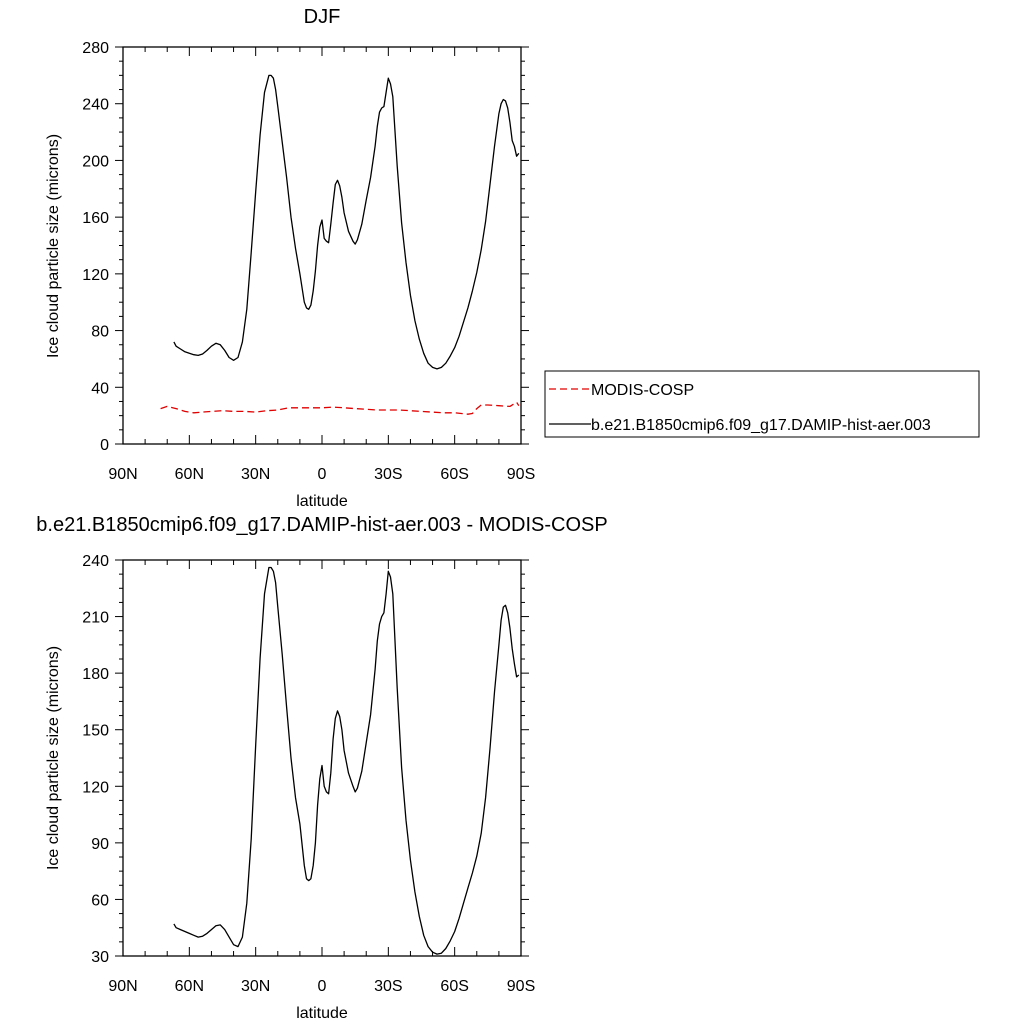  Describe the element at coordinates (95, 48) in the screenshot. I see `y-tick-label: 280` at that location.